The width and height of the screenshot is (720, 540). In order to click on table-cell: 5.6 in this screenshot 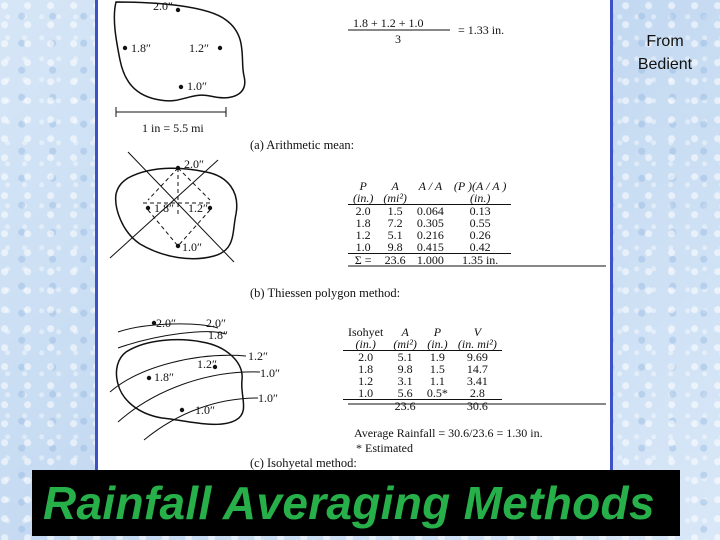, I will do `click(405, 393)`.